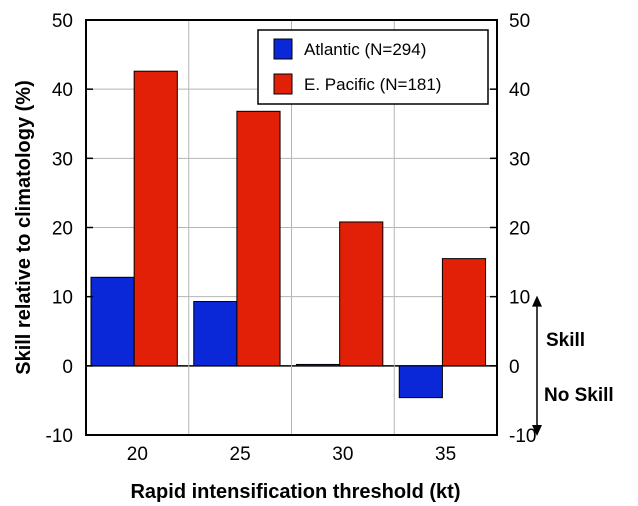 This screenshot has height=506, width=638. I want to click on y-tick-label-right: 0, so click(514, 367).